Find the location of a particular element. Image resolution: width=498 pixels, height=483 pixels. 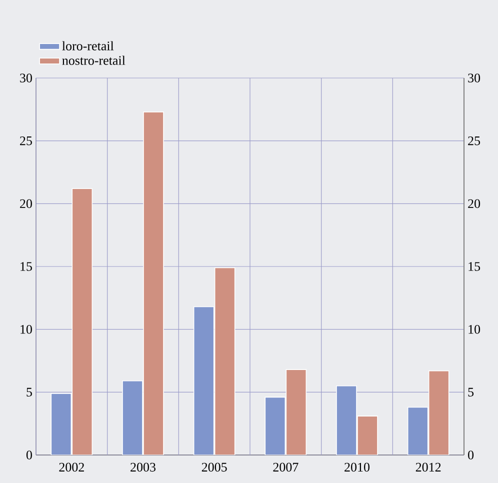

x-tick-label: 2002 is located at coordinates (71, 467).